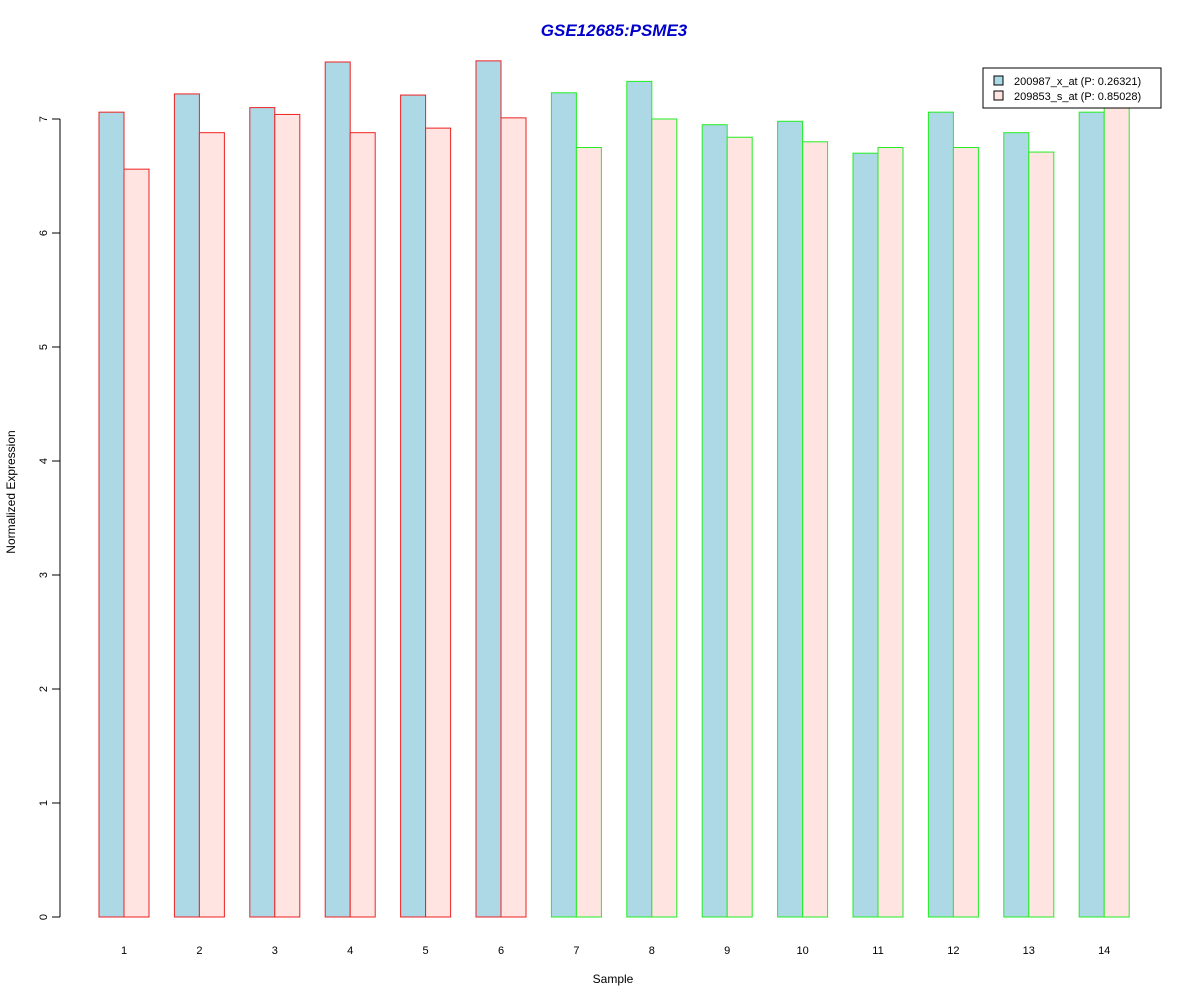 The height and width of the screenshot is (1000, 1200). What do you see at coordinates (727, 951) in the screenshot?
I see `x-tick-label: 9` at bounding box center [727, 951].